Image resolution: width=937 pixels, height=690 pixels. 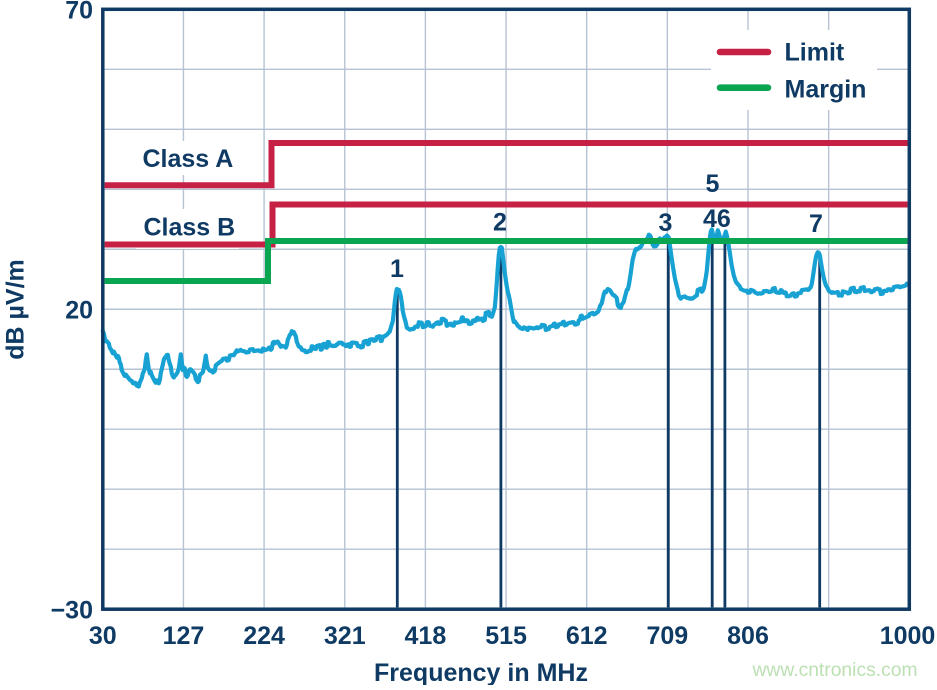 What do you see at coordinates (397, 269) in the screenshot?
I see `svg-text: 1` at bounding box center [397, 269].